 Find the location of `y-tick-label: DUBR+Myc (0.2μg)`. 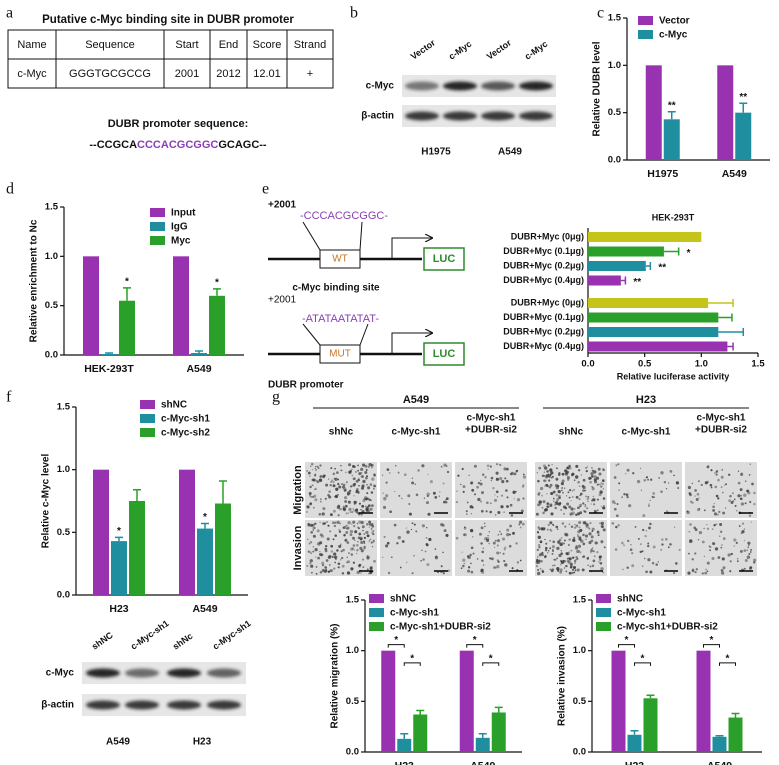

y-tick-label: DUBR+Myc (0.2μg) is located at coordinates (543, 265).